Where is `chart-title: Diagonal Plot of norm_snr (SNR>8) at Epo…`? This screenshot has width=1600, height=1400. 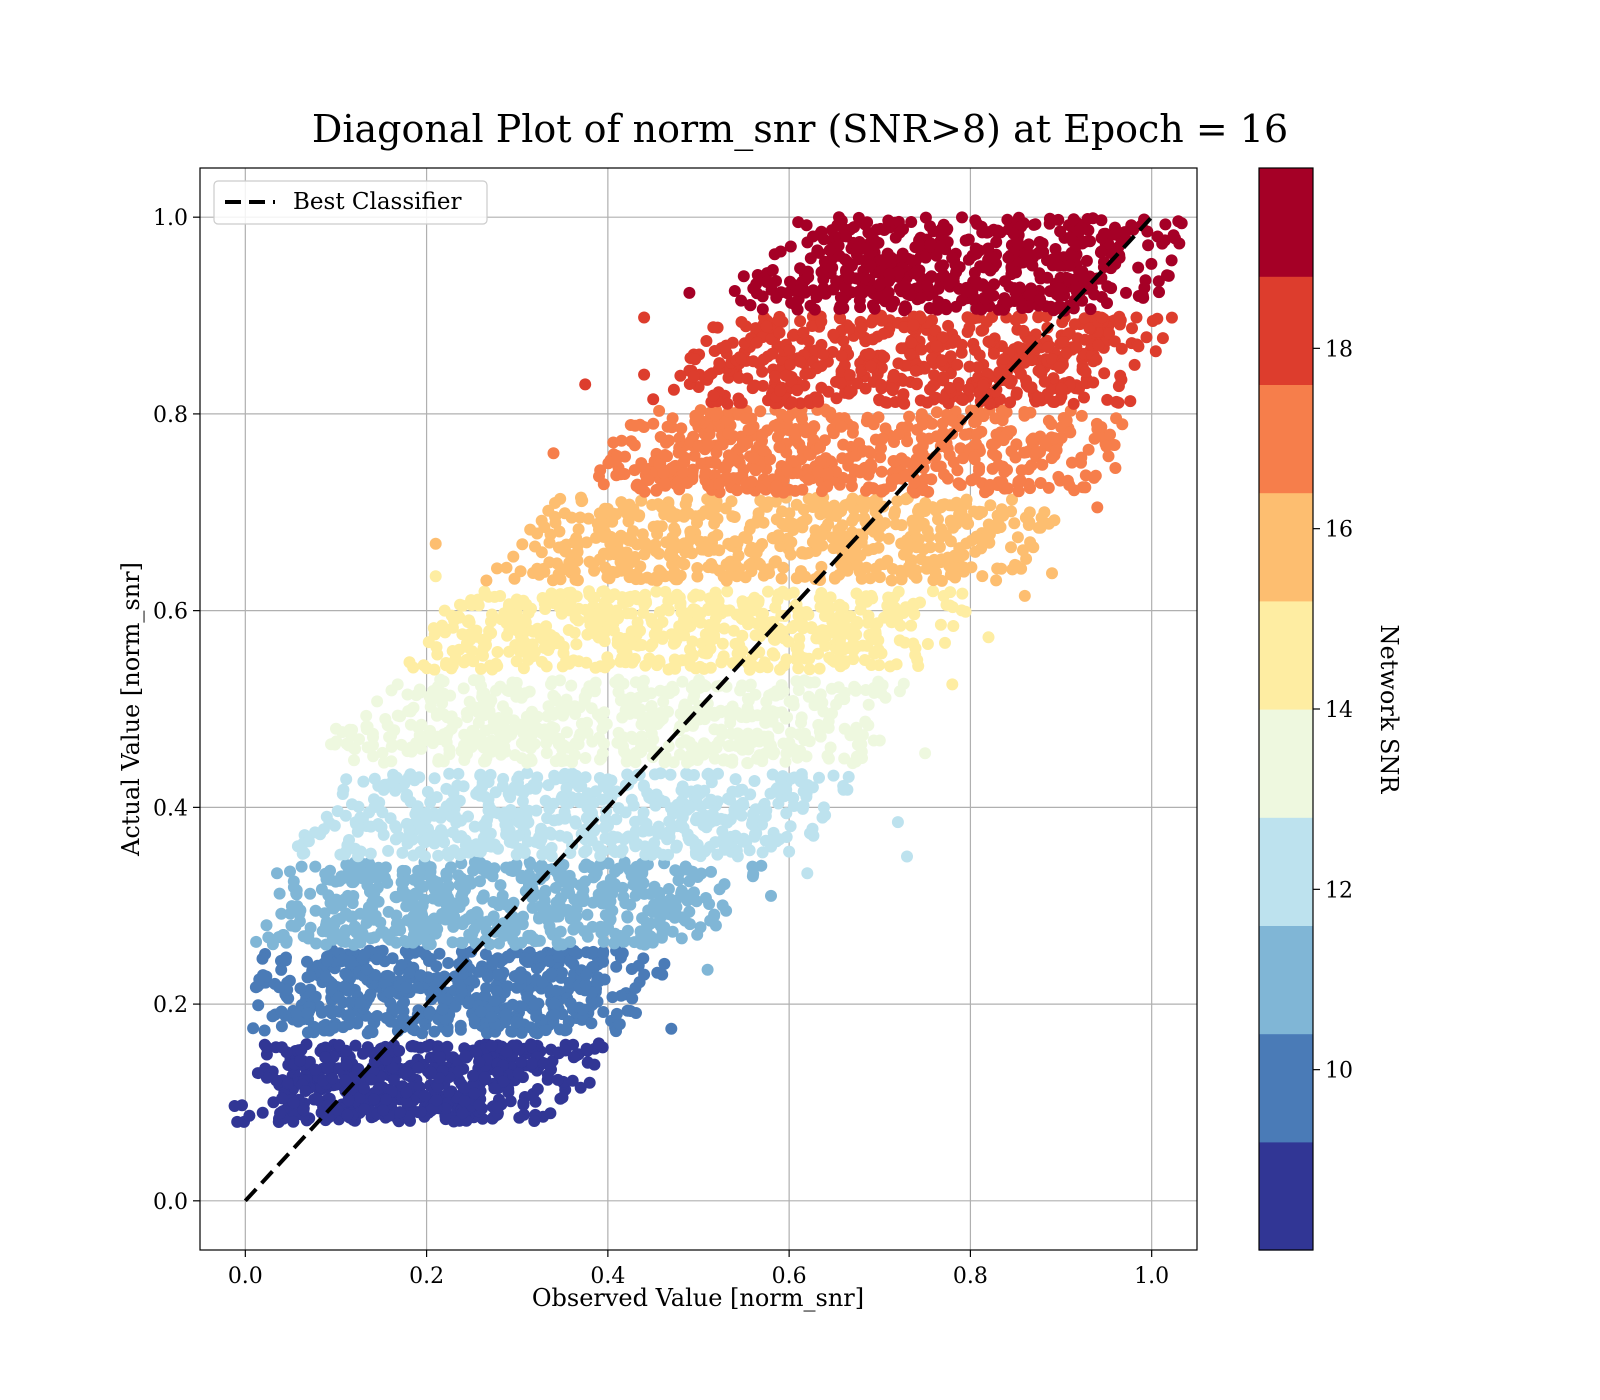 chart-title: Diagonal Plot of norm_snr (SNR>8) at Epo… is located at coordinates (800, 129).